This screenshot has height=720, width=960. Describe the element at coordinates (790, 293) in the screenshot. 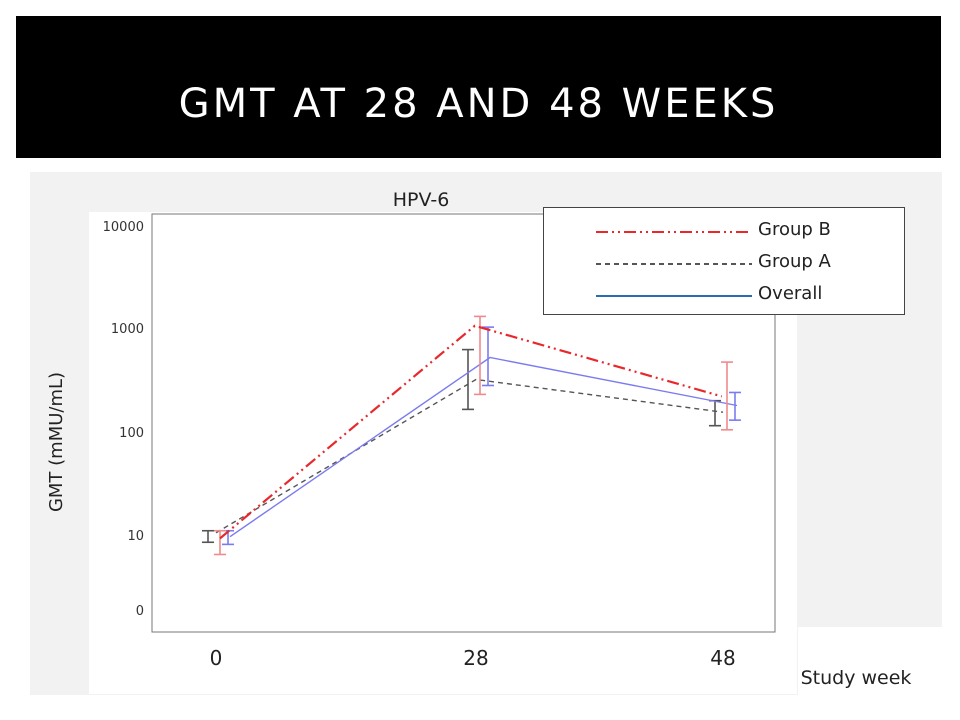

I see `legend-label-overall: Overall` at that location.